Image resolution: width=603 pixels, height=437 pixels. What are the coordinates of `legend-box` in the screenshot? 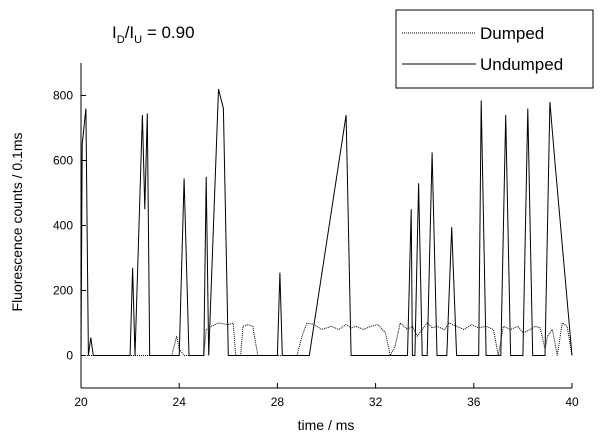 It's located at (494, 49).